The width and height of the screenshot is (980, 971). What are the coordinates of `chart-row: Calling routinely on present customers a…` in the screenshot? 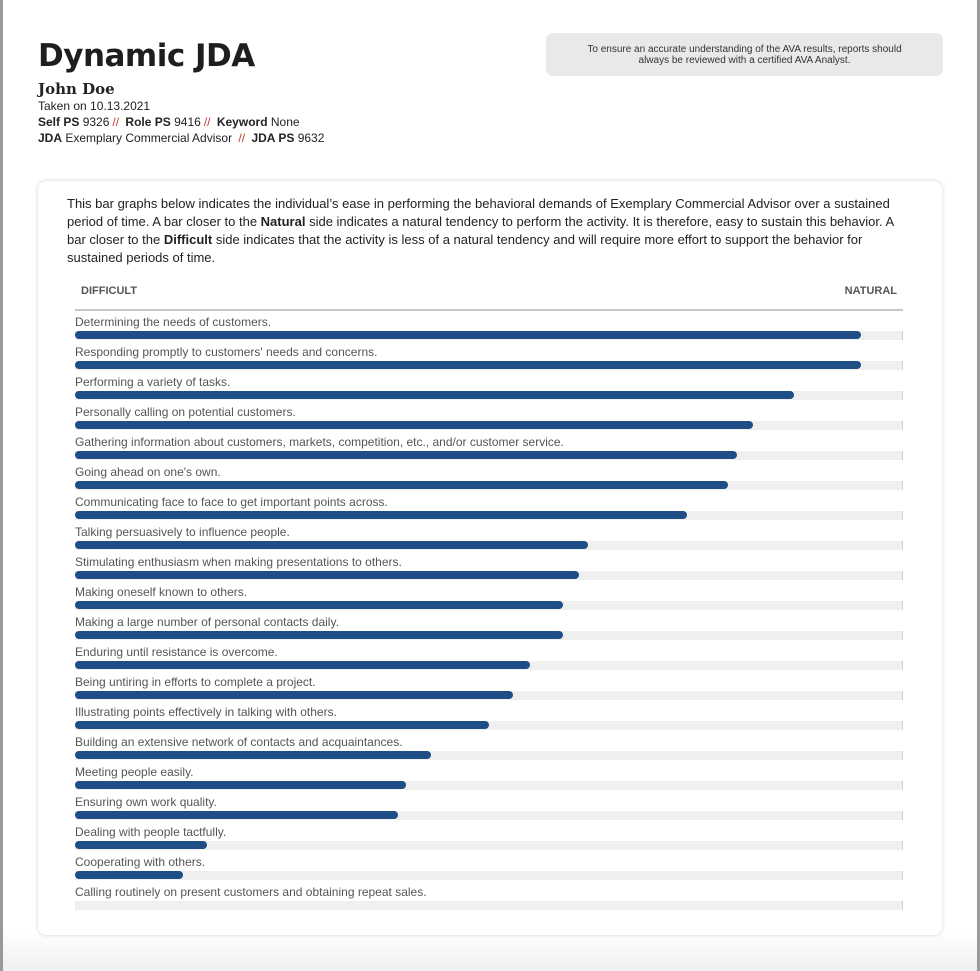 It's located at (489, 900).